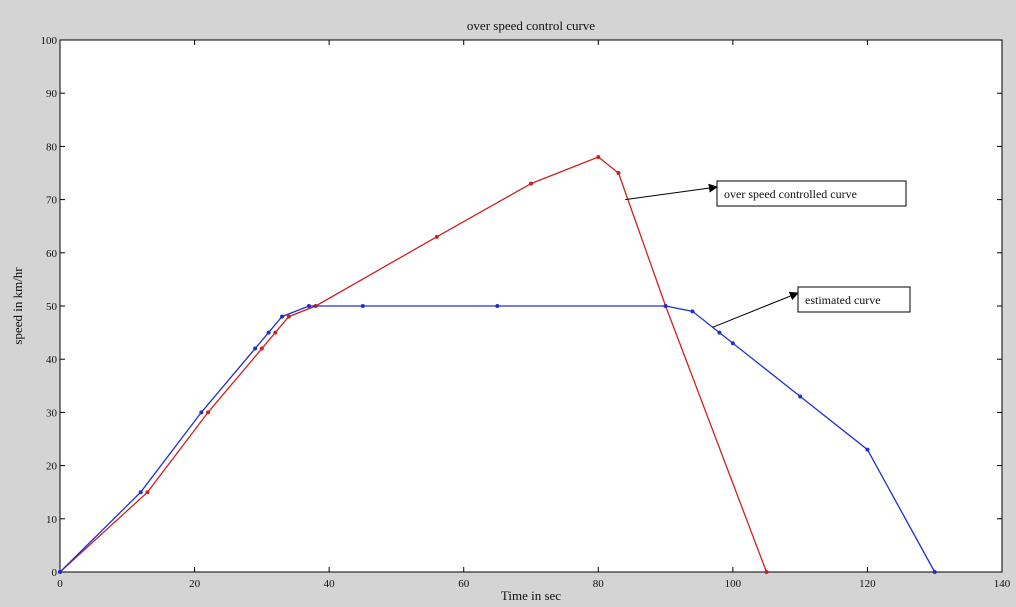 The height and width of the screenshot is (607, 1016). Describe the element at coordinates (733, 584) in the screenshot. I see `x-tick-label: 100` at that location.